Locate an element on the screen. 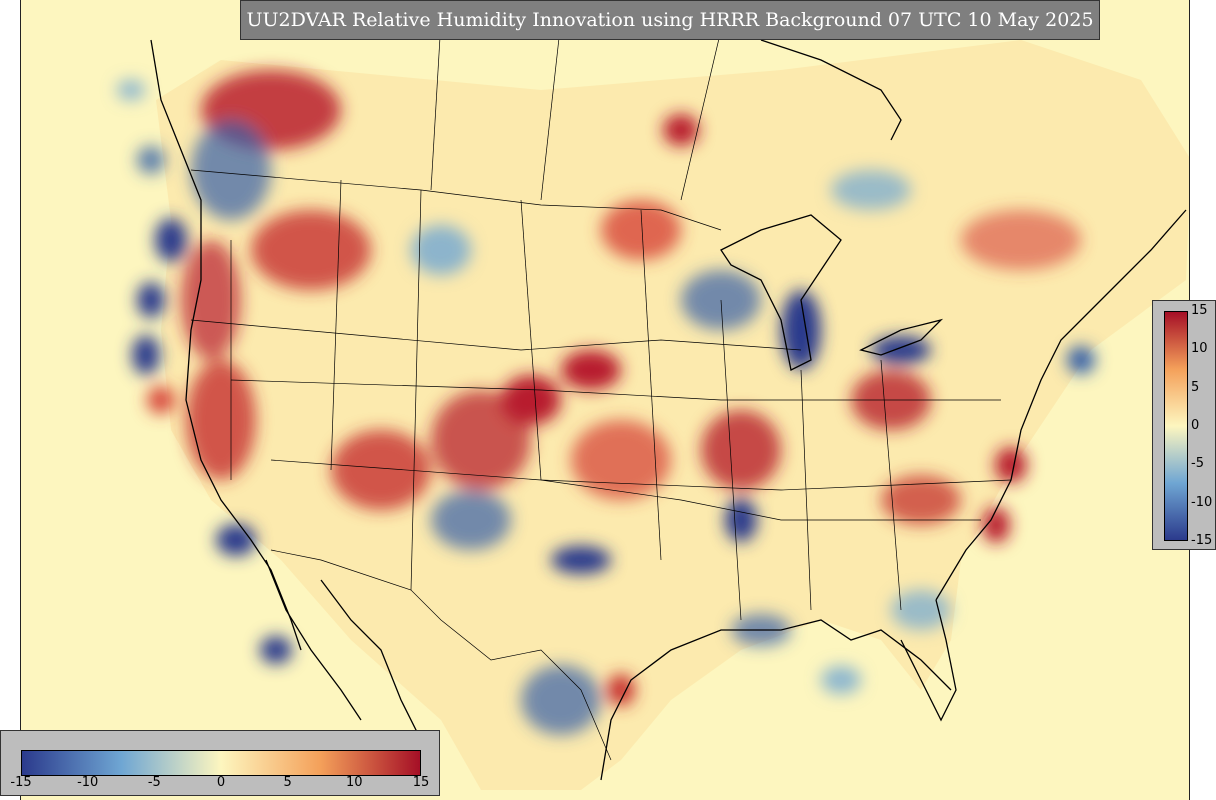  florida-coast is located at coordinates (928, 660).